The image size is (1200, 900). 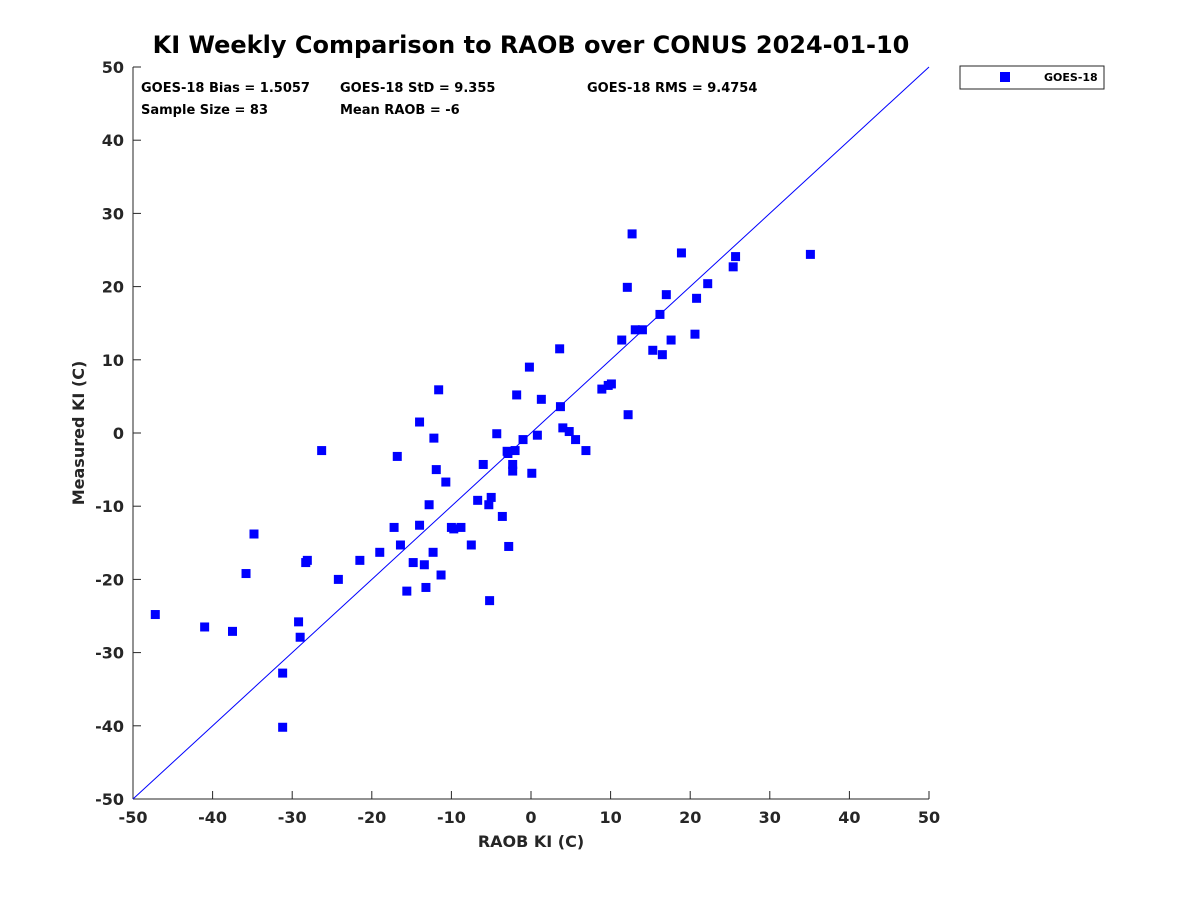 What do you see at coordinates (451, 817) in the screenshot?
I see `x-tick-label: -10` at bounding box center [451, 817].